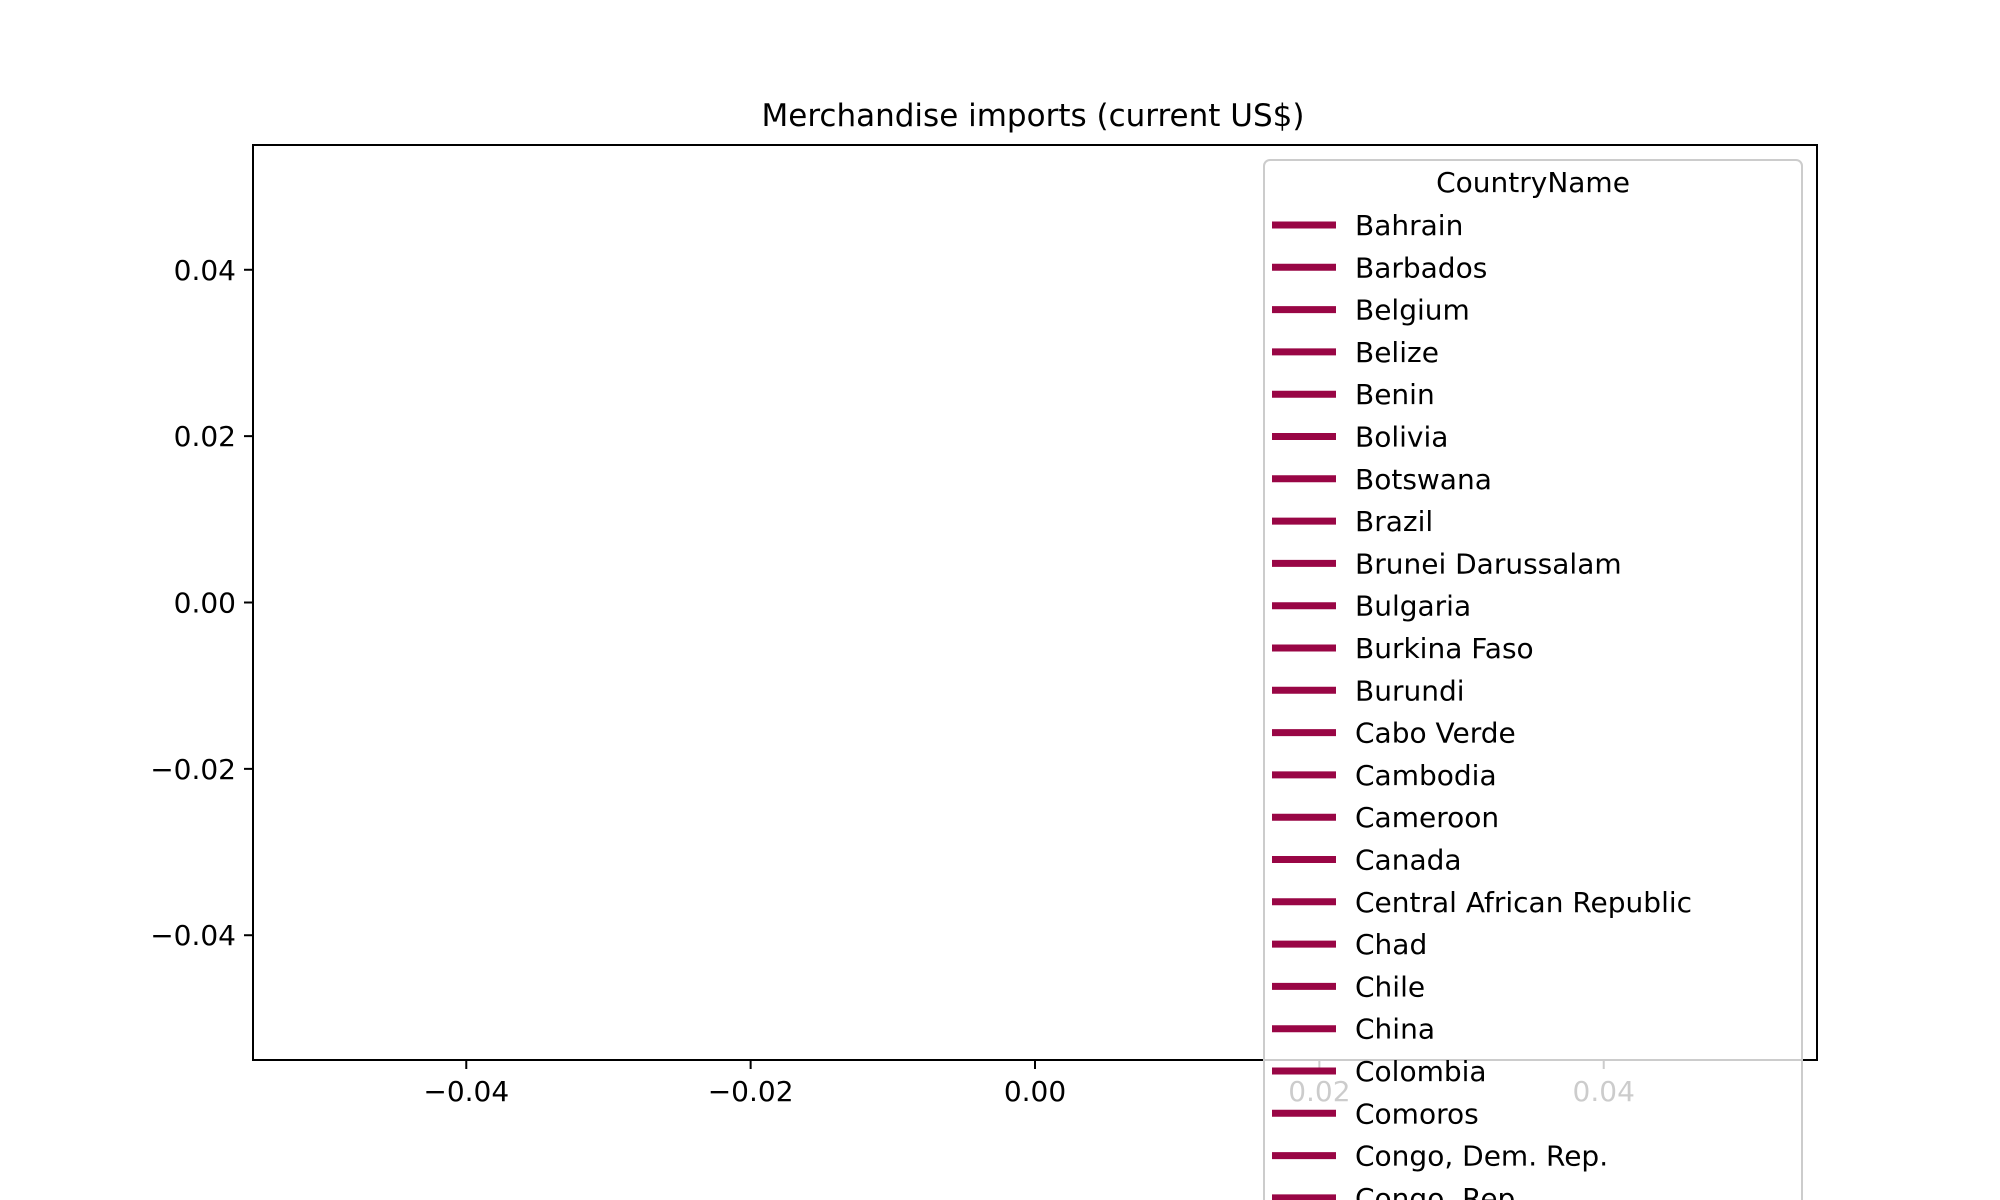 The width and height of the screenshot is (2000, 1200). Describe the element at coordinates (1426, 775) in the screenshot. I see `legend-label: Cambodia` at that location.